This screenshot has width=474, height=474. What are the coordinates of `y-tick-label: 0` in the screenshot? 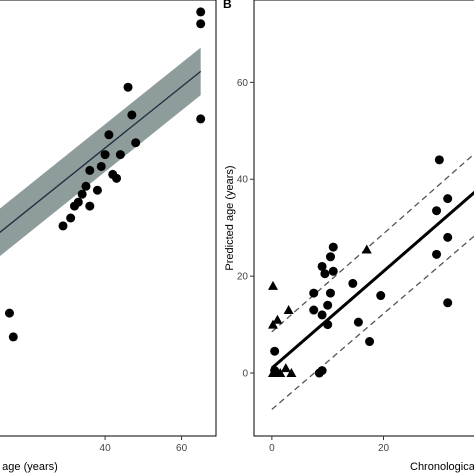 It's located at (245, 374).